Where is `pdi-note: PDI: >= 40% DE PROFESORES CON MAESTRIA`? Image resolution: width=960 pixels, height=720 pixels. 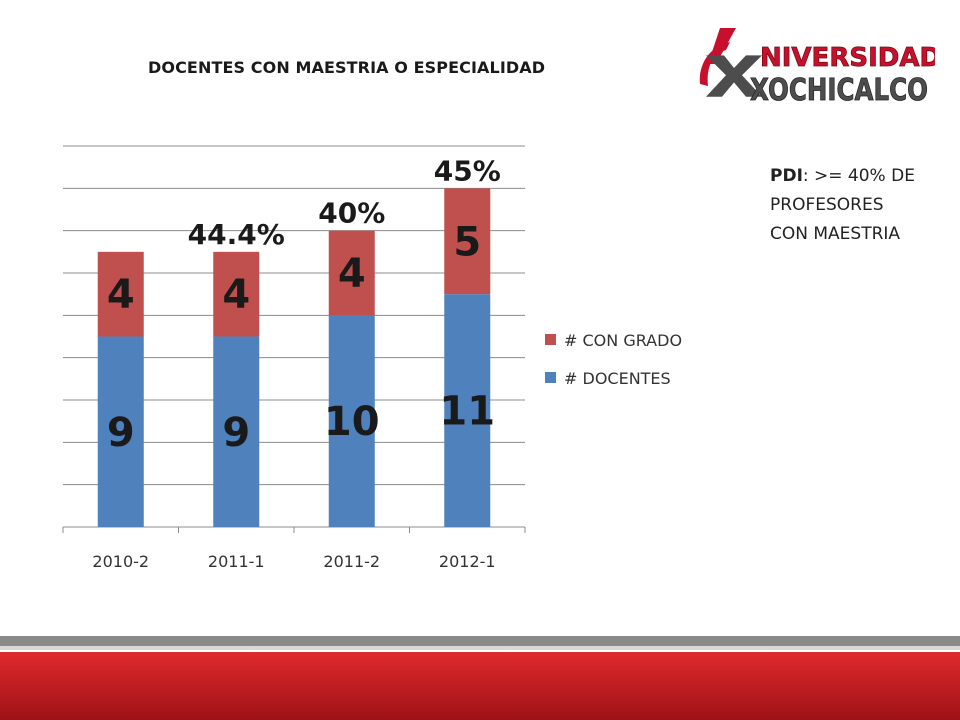 pdi-note: PDI: >= 40% DE PROFESORES CON MAESTRIA is located at coordinates (845, 205).